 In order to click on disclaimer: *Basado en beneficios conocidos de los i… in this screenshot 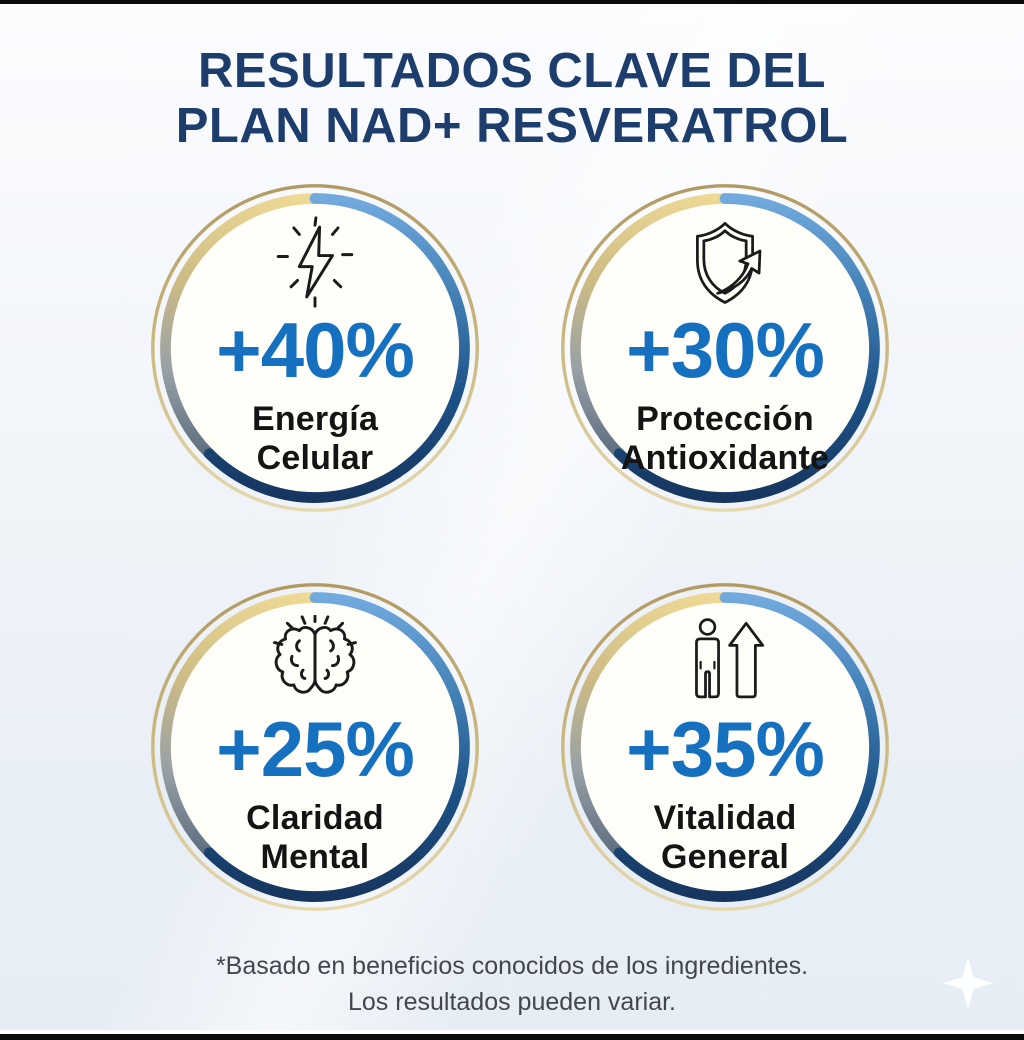, I will do `click(512, 984)`.